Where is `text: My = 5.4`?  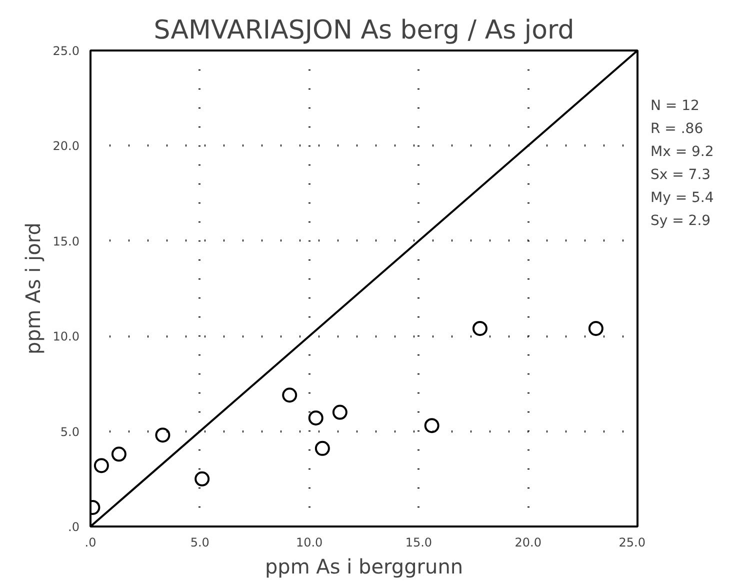
text: My = 5.4 is located at coordinates (682, 198).